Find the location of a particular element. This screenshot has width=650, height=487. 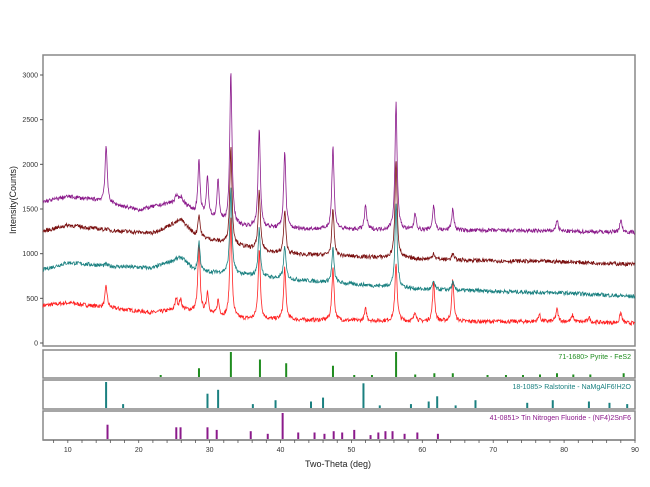

y-tick-label: 2500 is located at coordinates (30, 120).